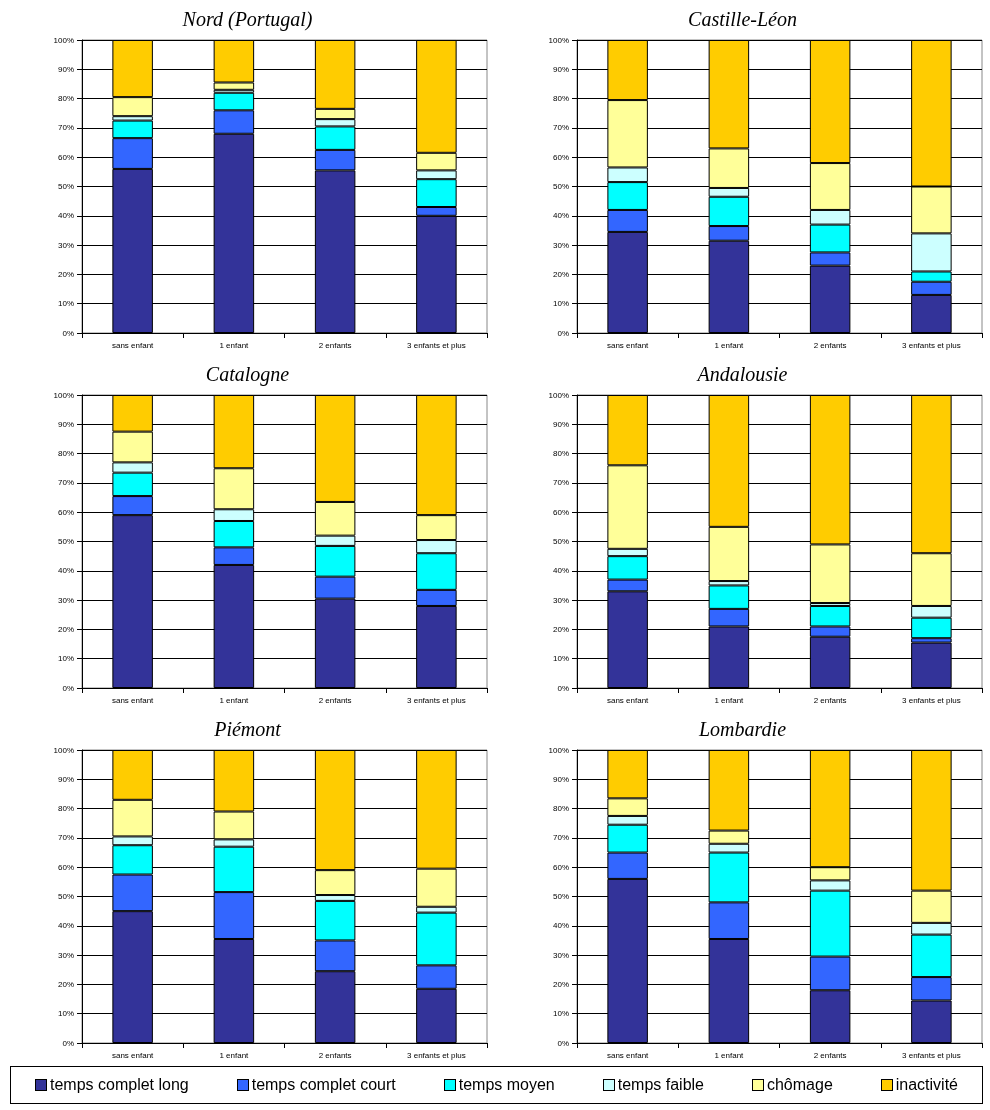  What do you see at coordinates (323, 1085) in the screenshot?
I see `legend-label: temps complet court` at bounding box center [323, 1085].